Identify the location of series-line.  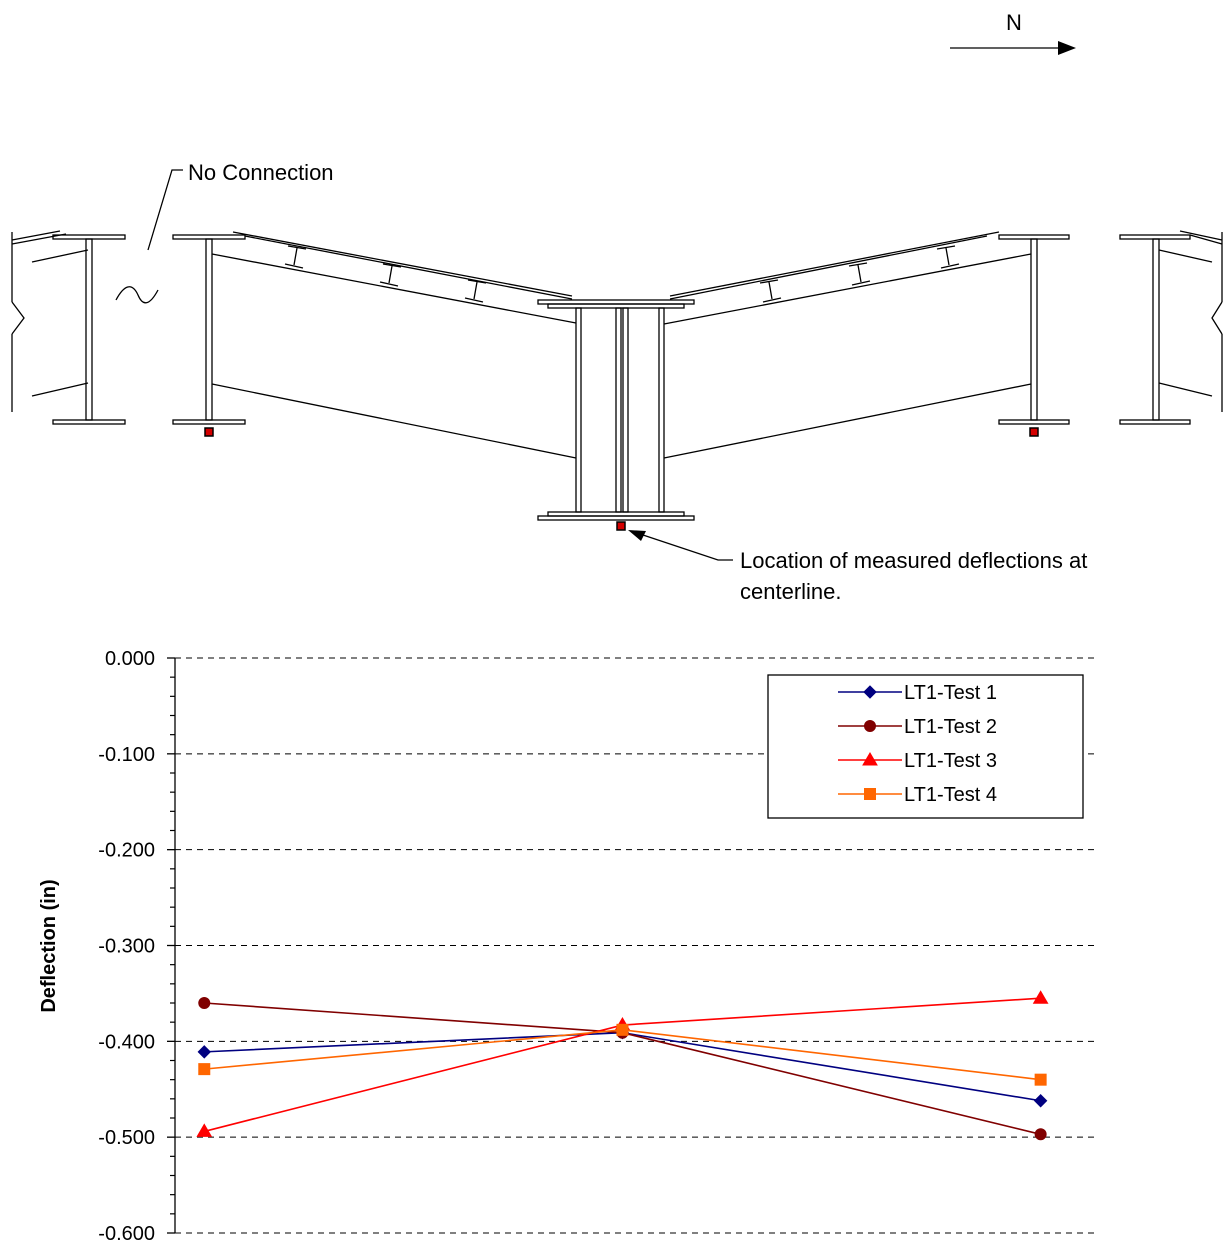
(622, 1066).